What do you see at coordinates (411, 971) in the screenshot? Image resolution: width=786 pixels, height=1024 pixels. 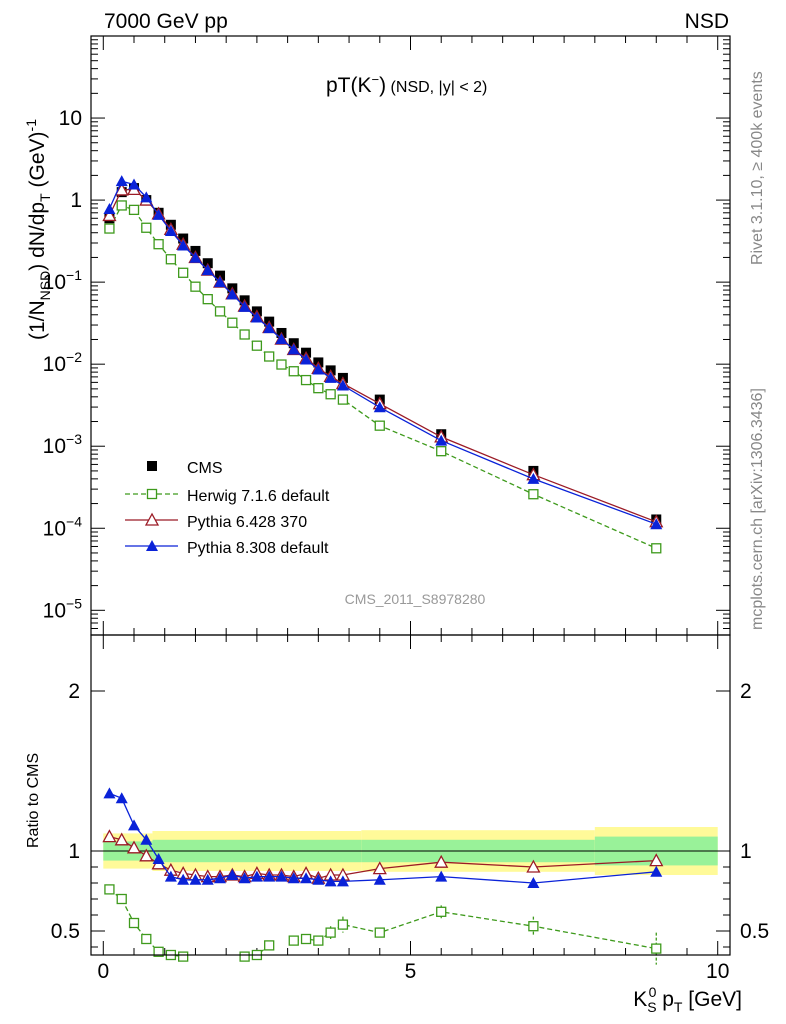 I see `x-tick-label: 5` at bounding box center [411, 971].